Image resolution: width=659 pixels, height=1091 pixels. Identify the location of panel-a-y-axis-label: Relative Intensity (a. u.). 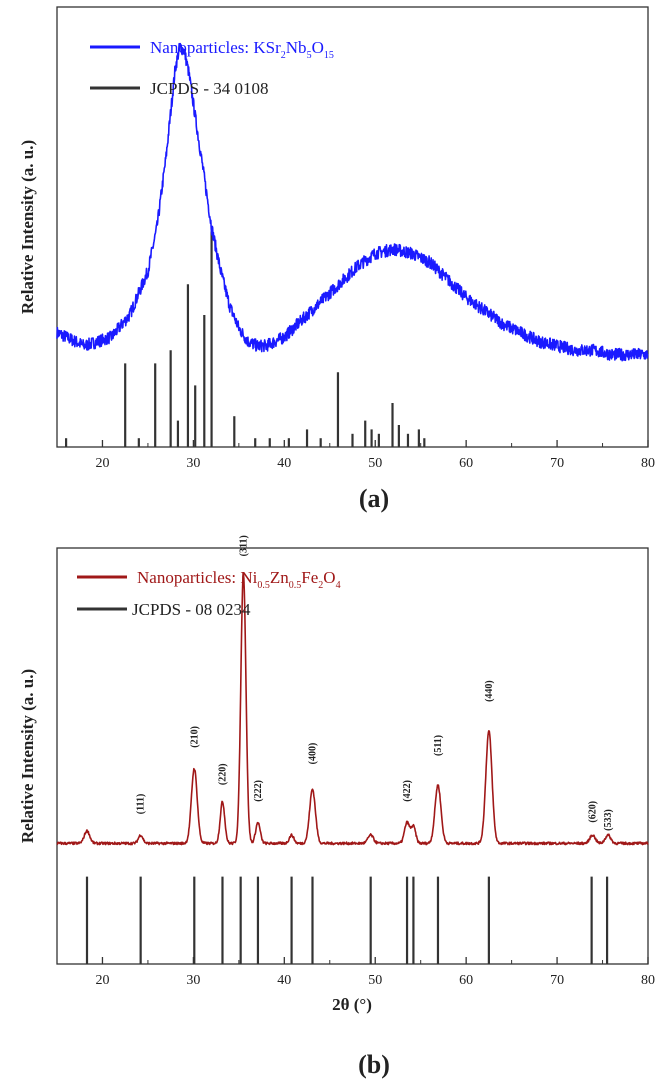
(27, 227).